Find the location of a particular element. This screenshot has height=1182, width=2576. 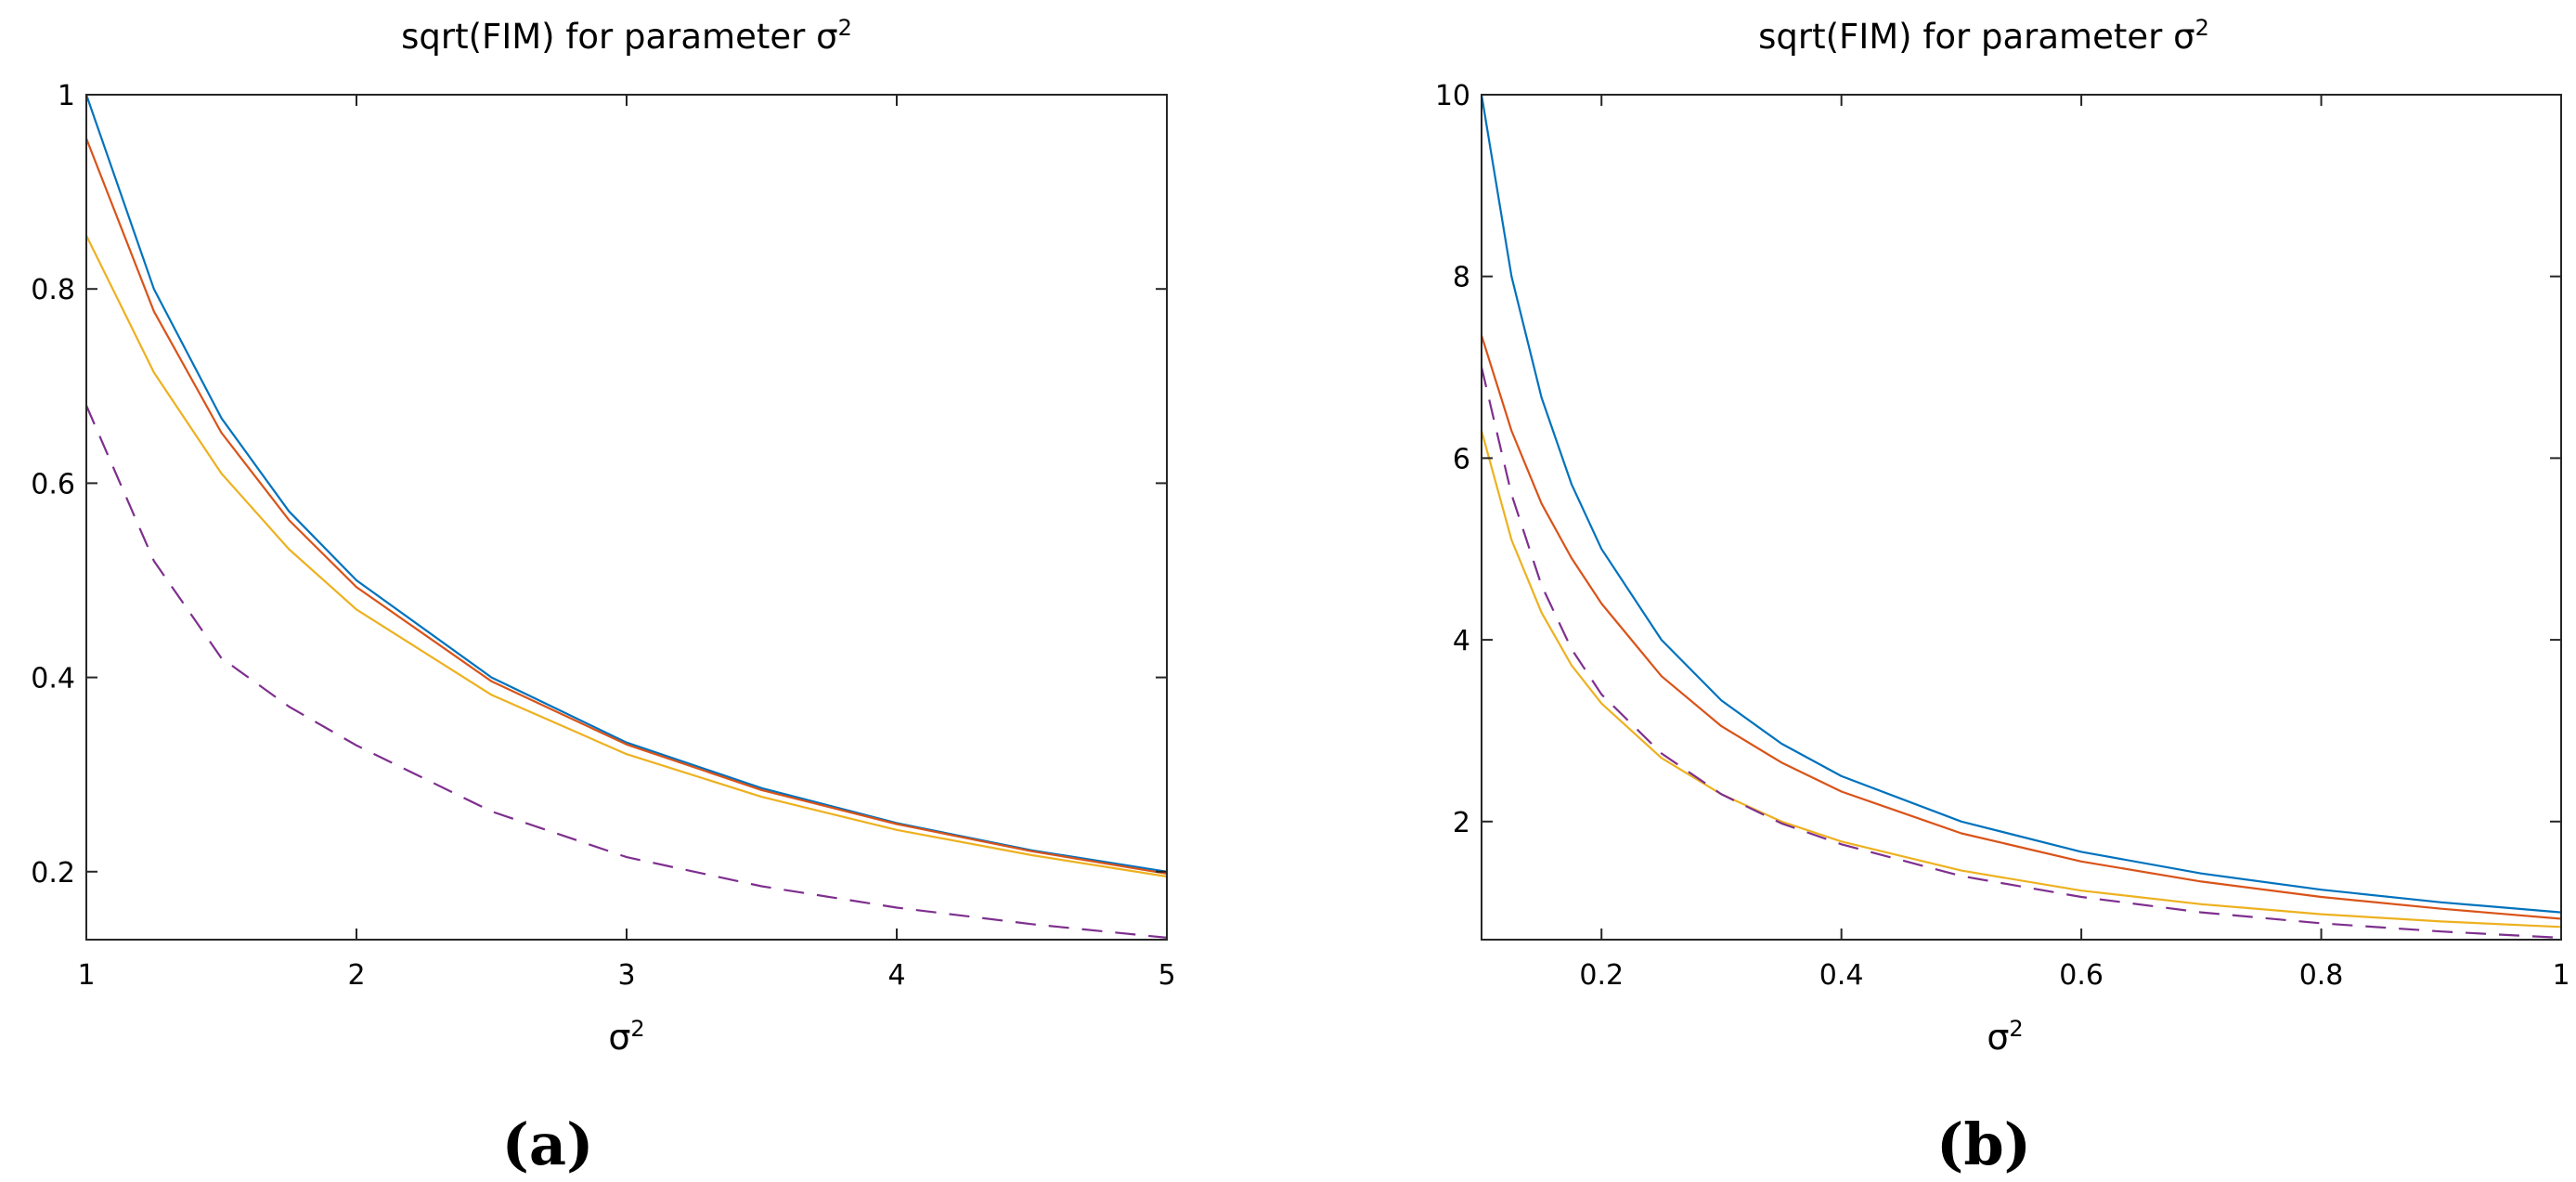

x-tick-label: 0.6 is located at coordinates (2081, 976).